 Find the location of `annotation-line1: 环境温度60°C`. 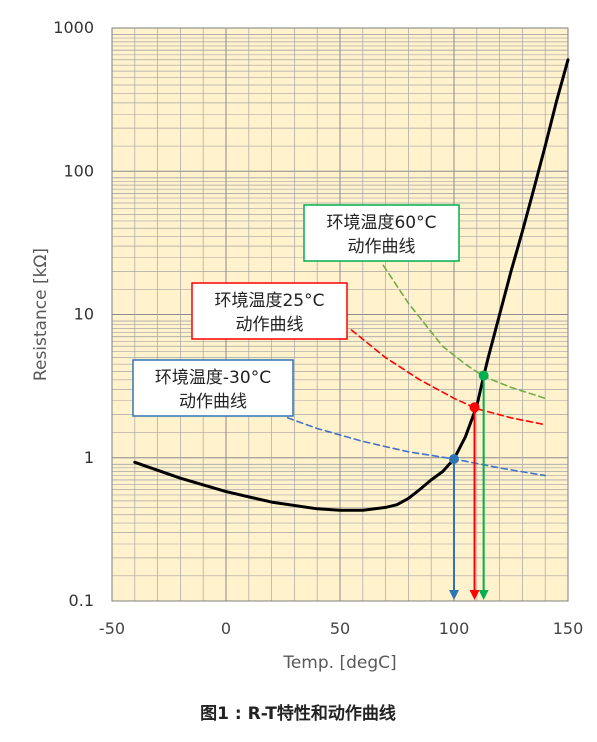

annotation-line1: 环境温度60°C is located at coordinates (381, 223).